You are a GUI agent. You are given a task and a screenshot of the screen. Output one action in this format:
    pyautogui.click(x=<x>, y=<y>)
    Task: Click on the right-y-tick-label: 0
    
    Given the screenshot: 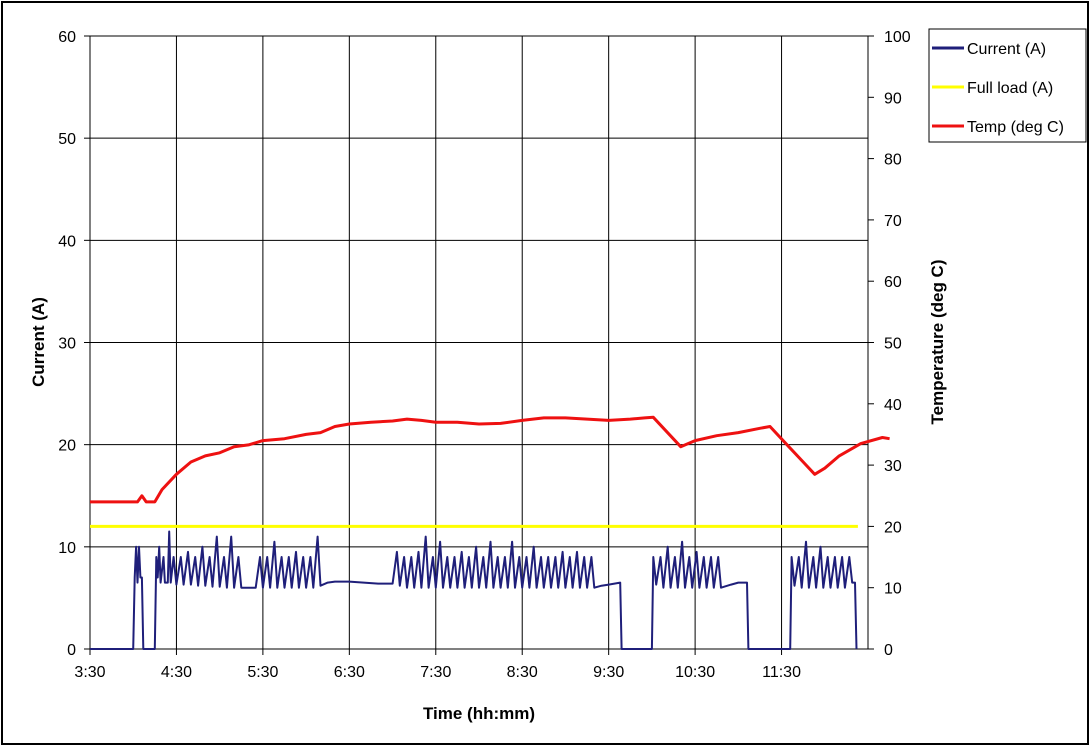 What is the action you would take?
    pyautogui.click(x=888, y=650)
    